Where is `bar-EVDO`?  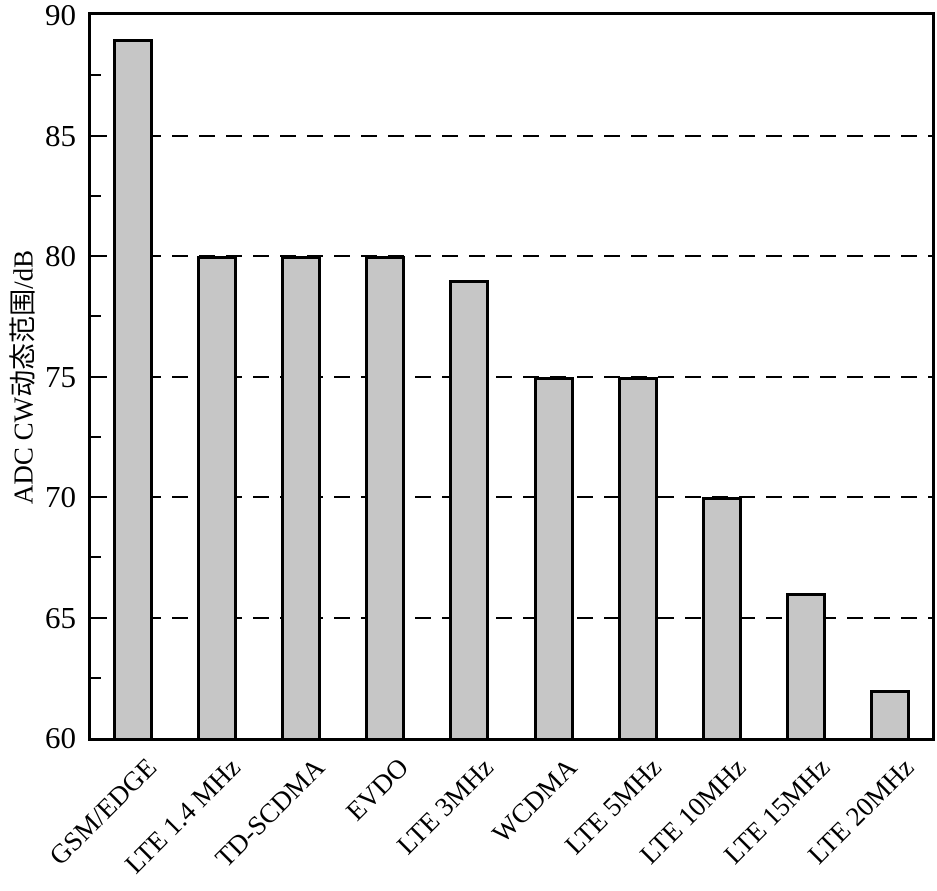 bar-EVDO is located at coordinates (385, 497).